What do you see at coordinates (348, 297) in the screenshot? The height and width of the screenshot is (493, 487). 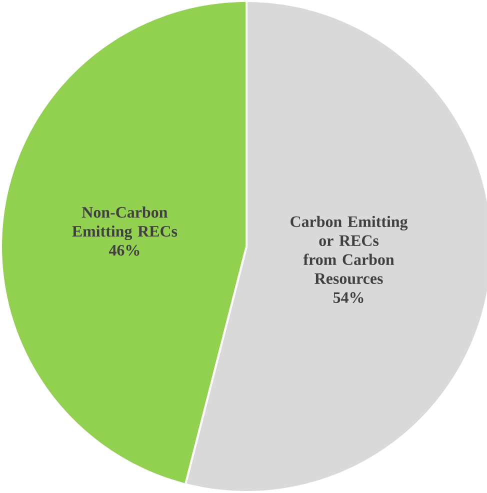 I see `data-label: 54%` at bounding box center [348, 297].